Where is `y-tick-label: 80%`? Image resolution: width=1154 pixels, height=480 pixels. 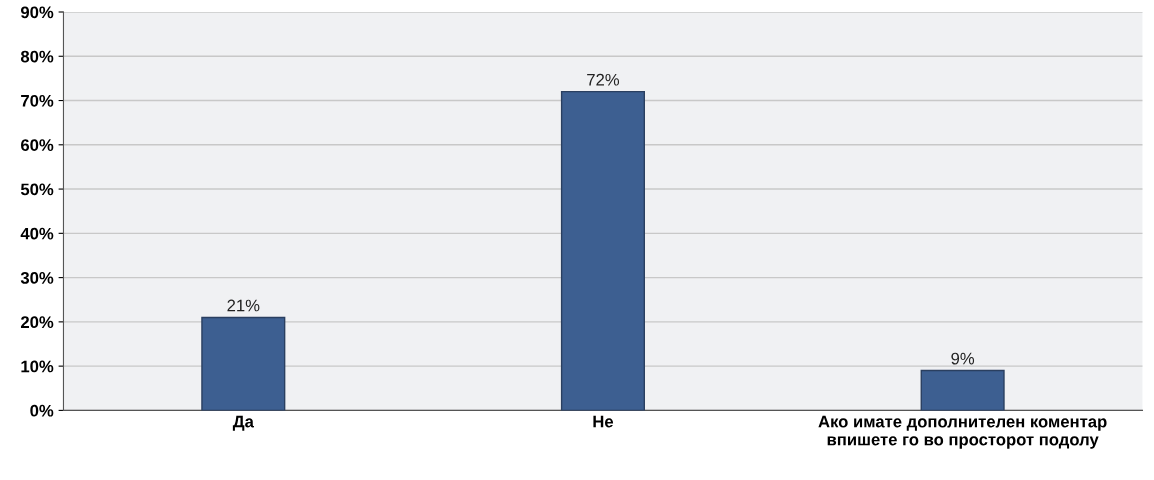
y-tick-label: 80% is located at coordinates (37, 56).